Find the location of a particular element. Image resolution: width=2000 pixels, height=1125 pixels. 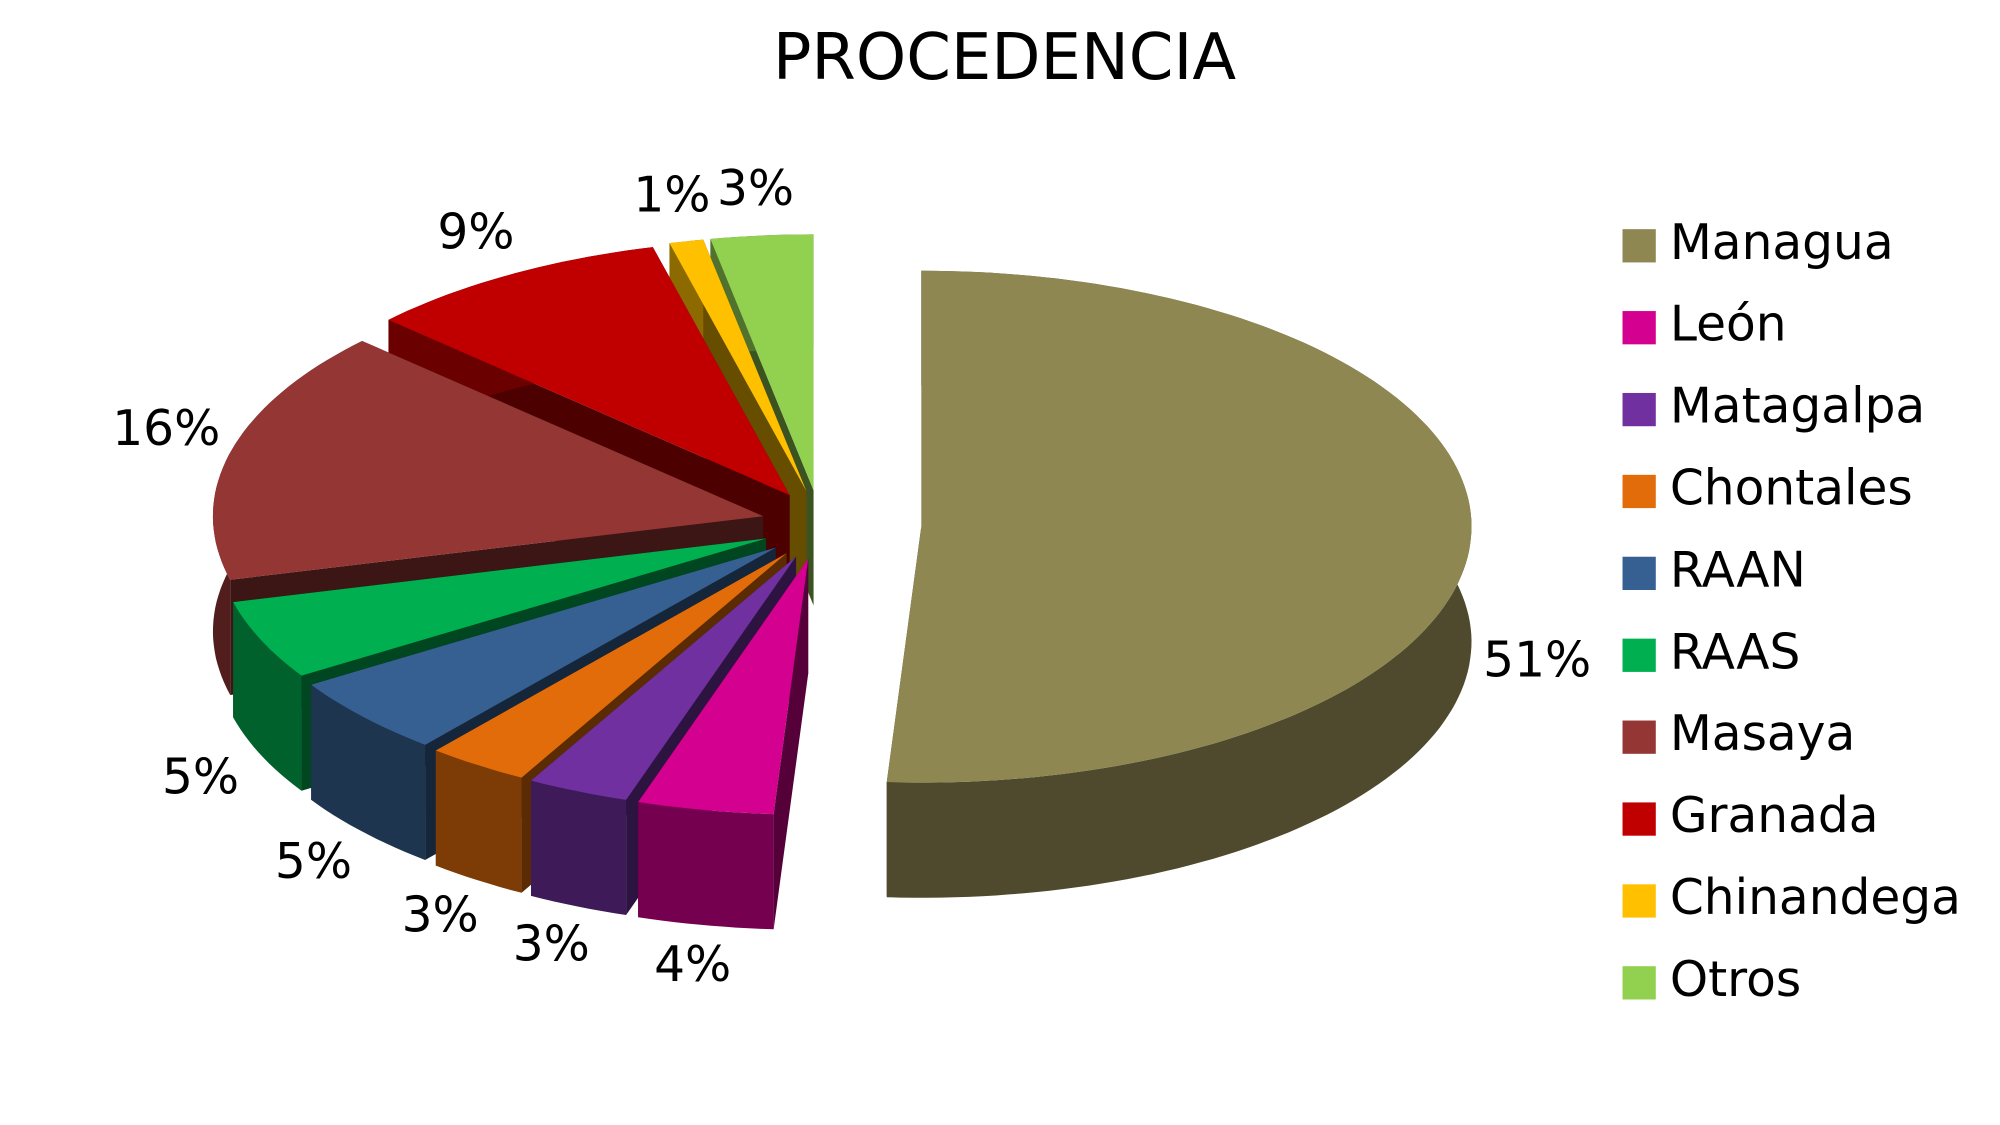

legend-label: RAAN is located at coordinates (1738, 570).